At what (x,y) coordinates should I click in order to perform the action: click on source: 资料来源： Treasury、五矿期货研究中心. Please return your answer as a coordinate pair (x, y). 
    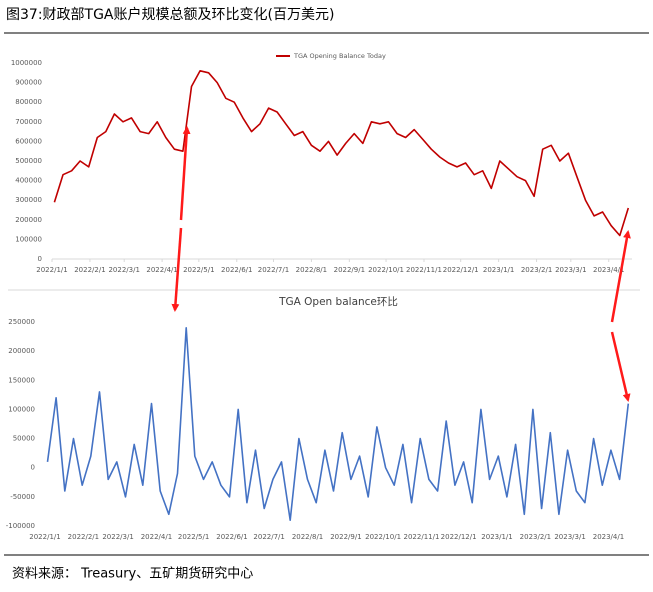
    Looking at the image, I should click on (132, 574).